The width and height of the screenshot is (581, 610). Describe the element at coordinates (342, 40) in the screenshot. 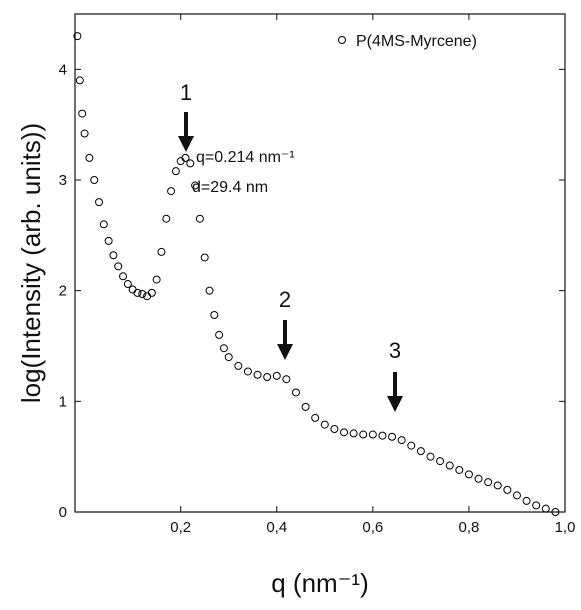

I see `legend-marker` at that location.